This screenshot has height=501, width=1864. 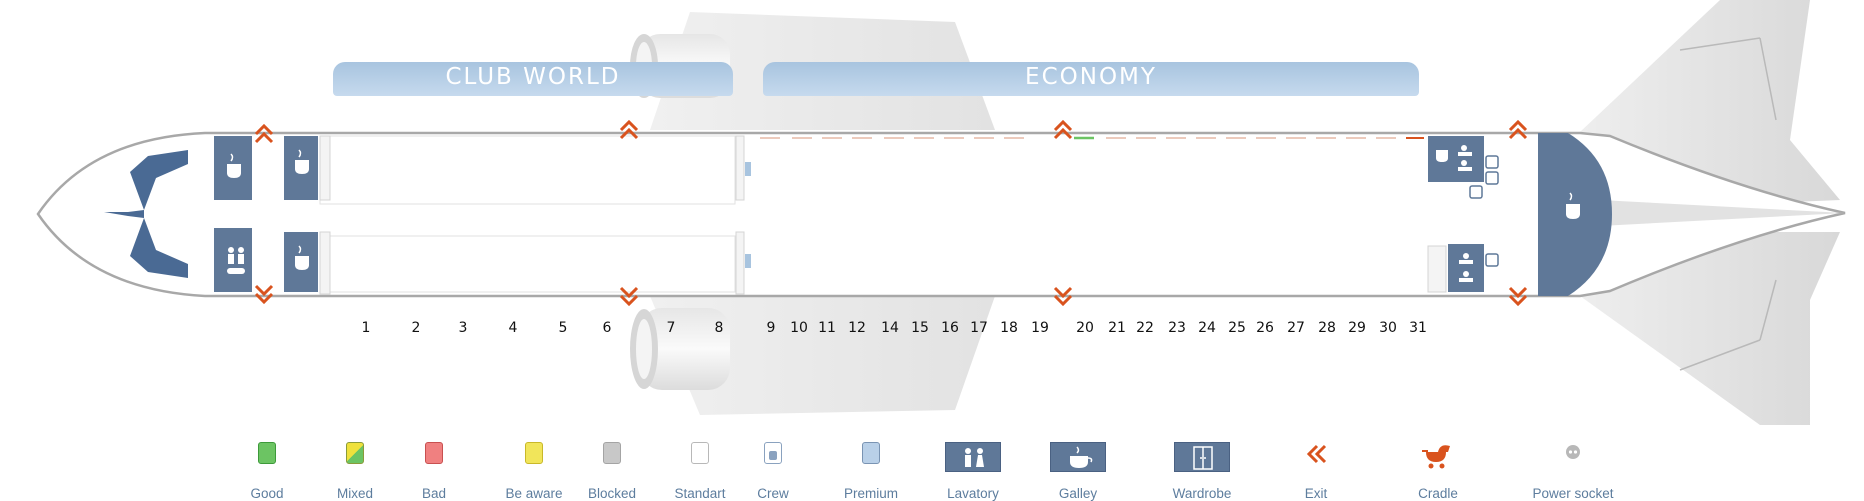 I want to click on legend-crew-label: Crew, so click(x=773, y=493).